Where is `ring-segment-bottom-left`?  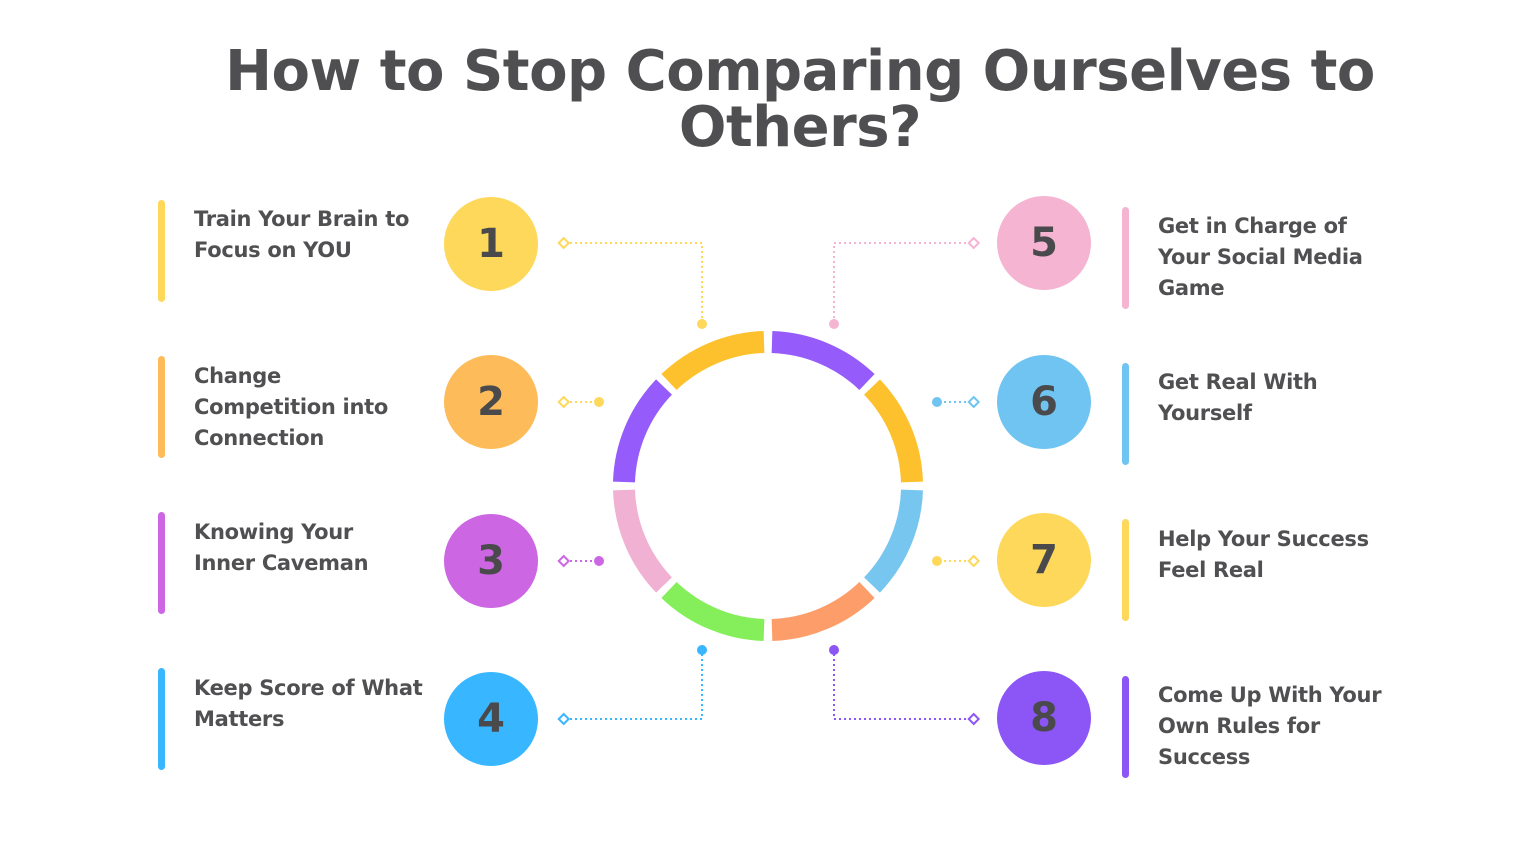 ring-segment-bottom-left is located at coordinates (713, 611).